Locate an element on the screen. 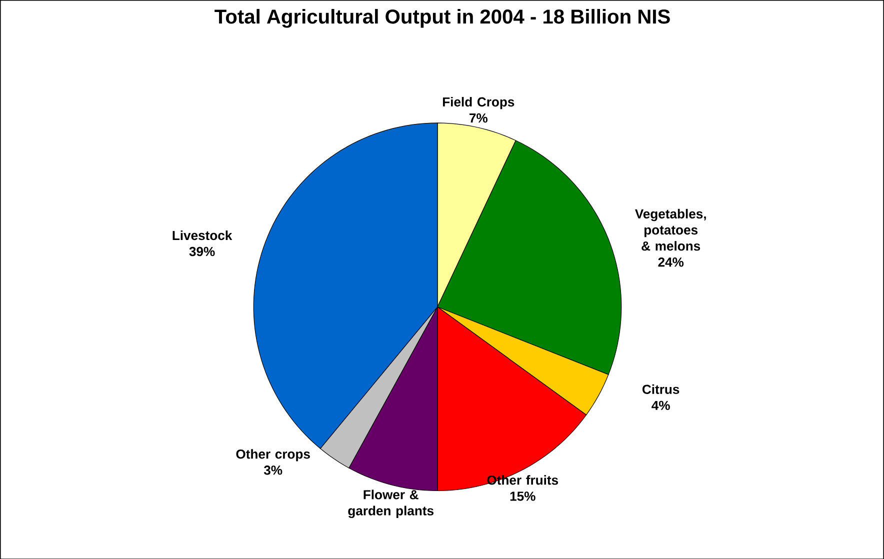 The width and height of the screenshot is (884, 559). slice-label: Livestock is located at coordinates (202, 235).